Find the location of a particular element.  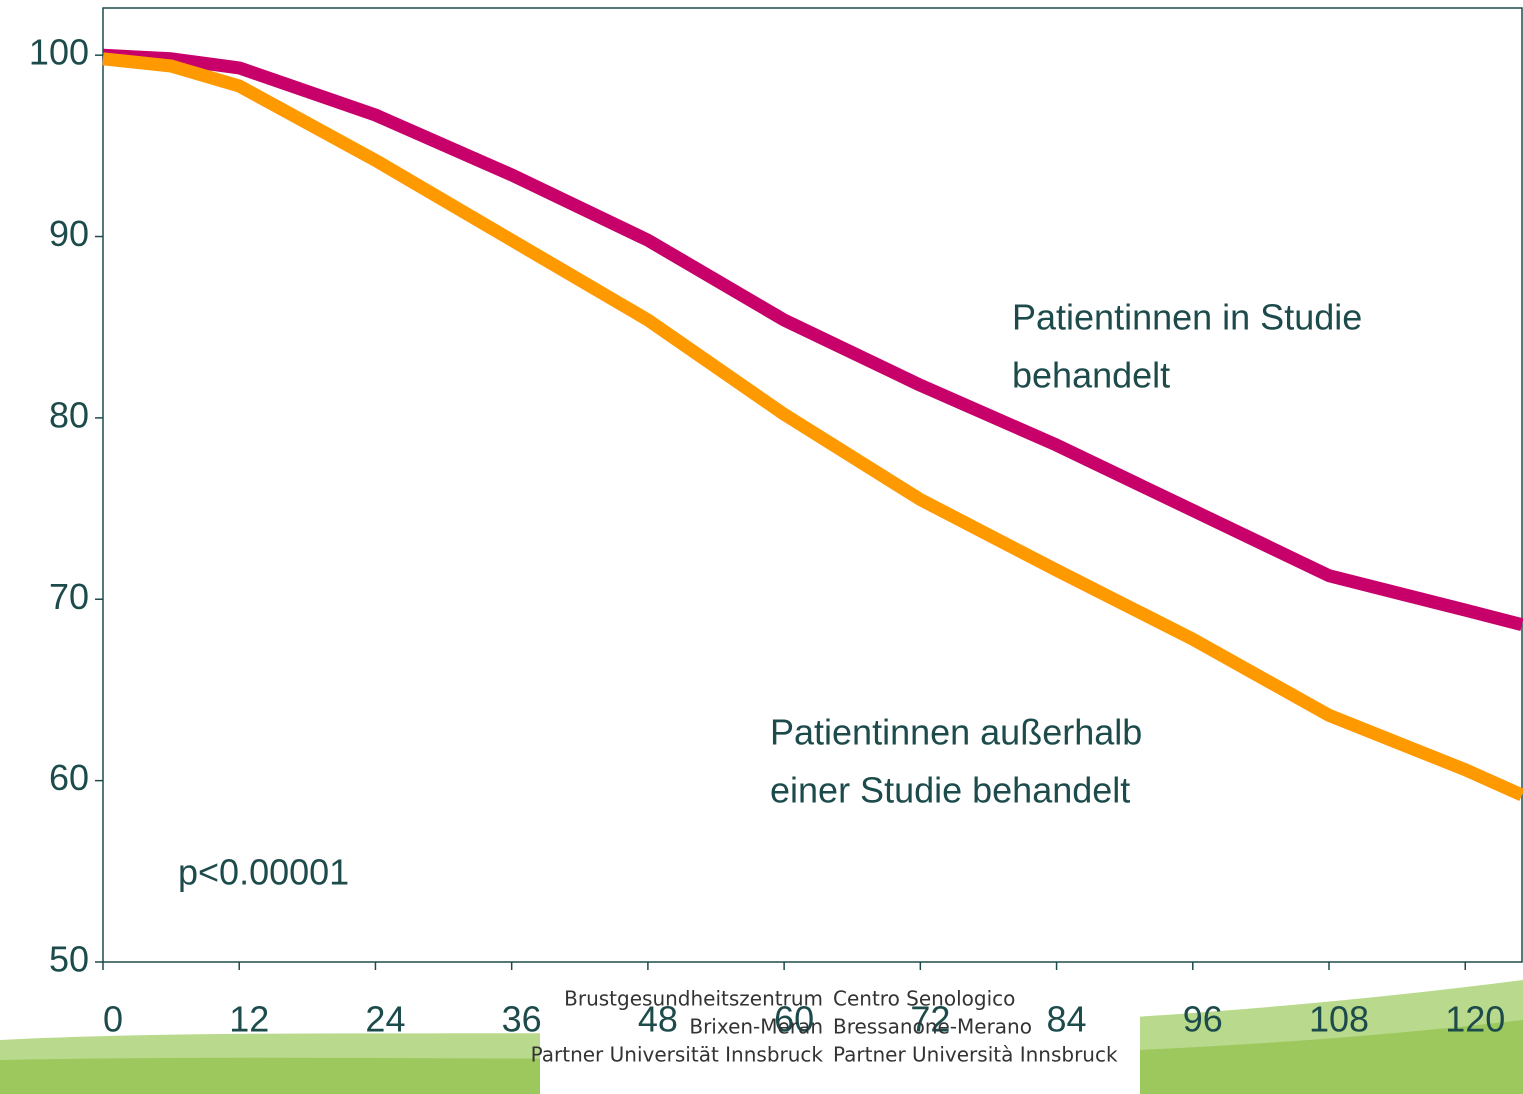

annotation: behandelt is located at coordinates (1091, 375).